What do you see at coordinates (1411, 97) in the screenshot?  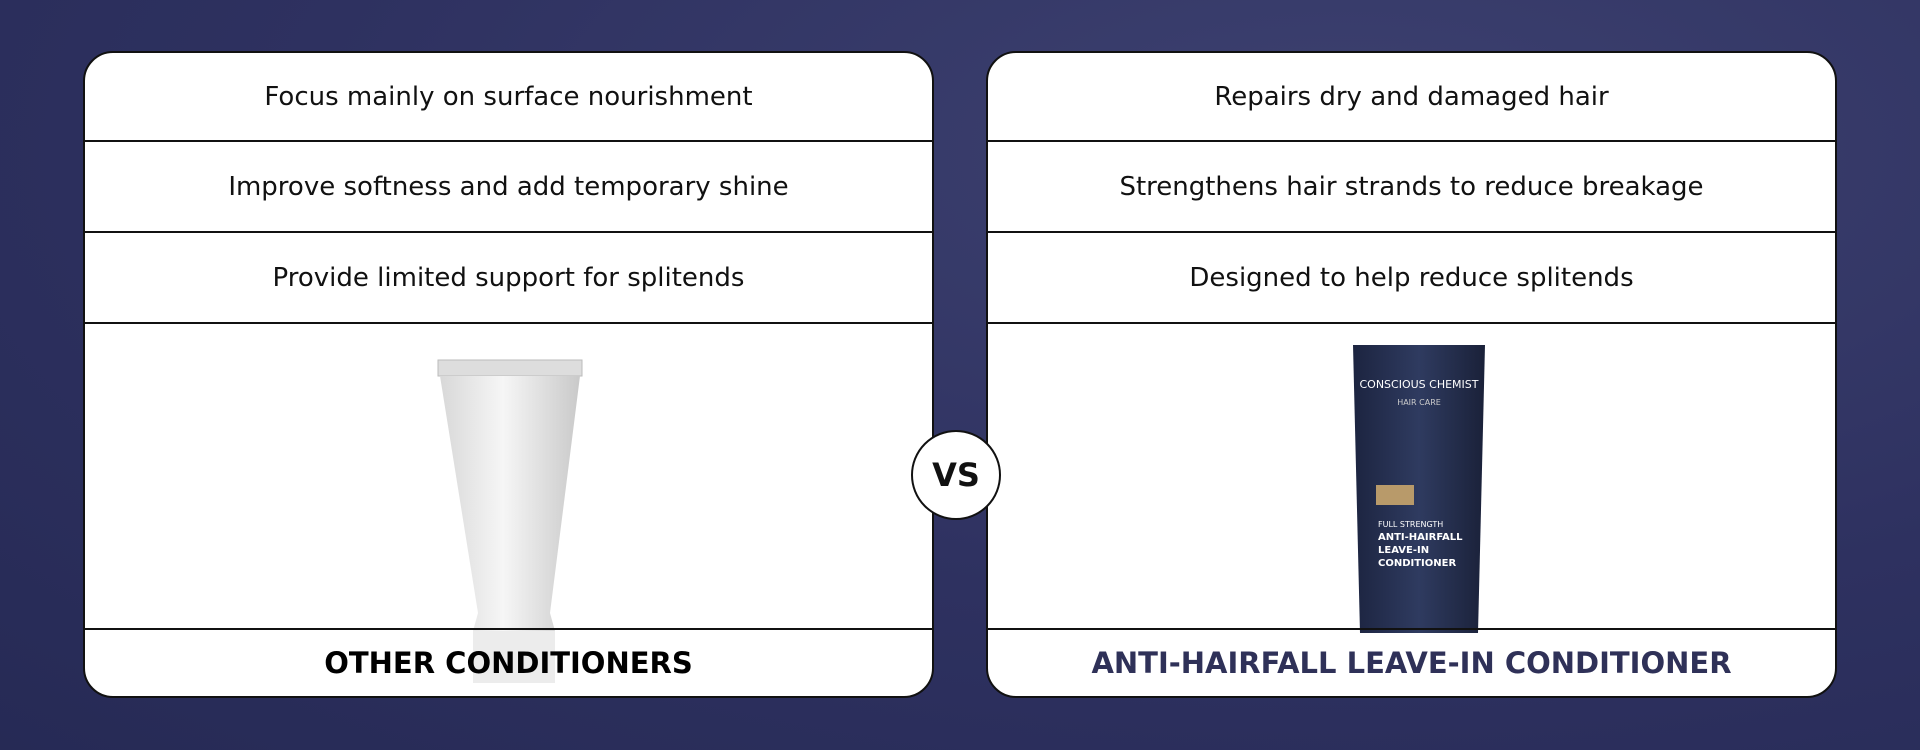 I see `point: Repairs dry and damaged hair` at bounding box center [1411, 97].